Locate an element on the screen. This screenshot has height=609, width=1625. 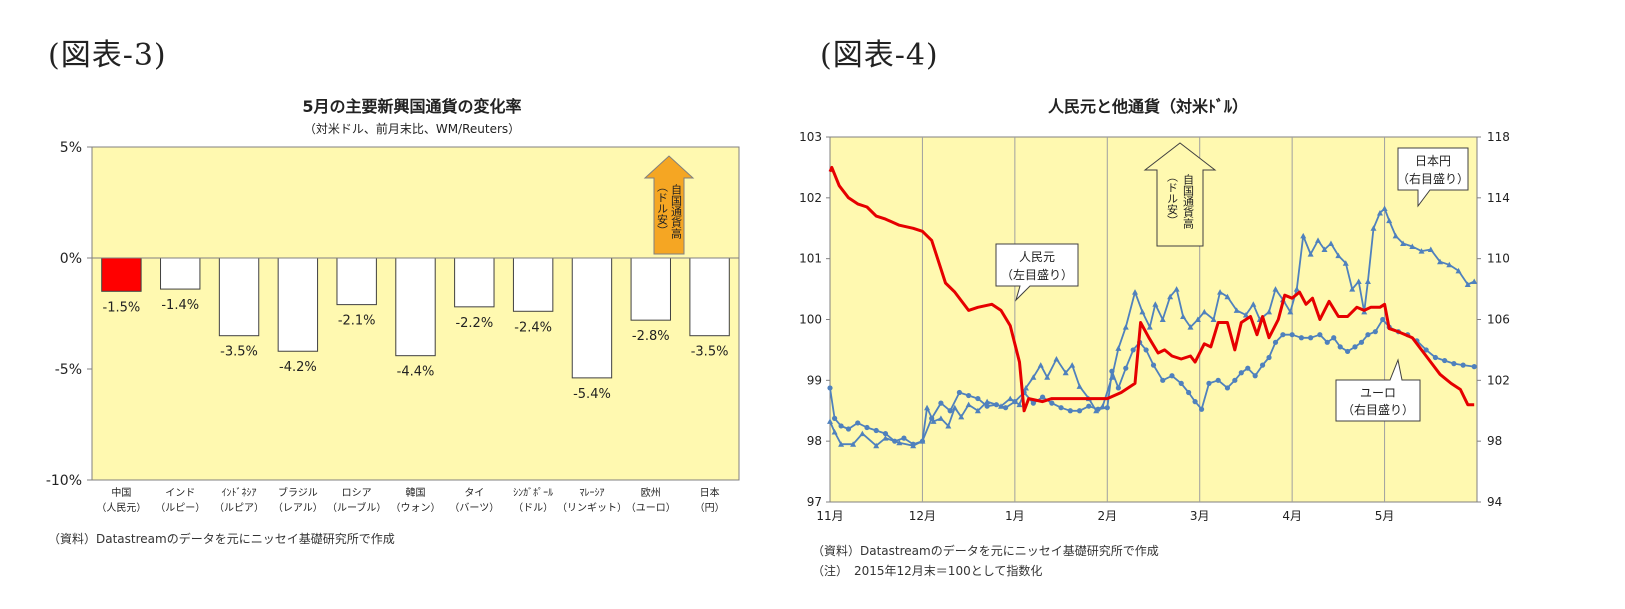
line-arrow-label-line2: （ドル安） is located at coordinates (1172, 198).